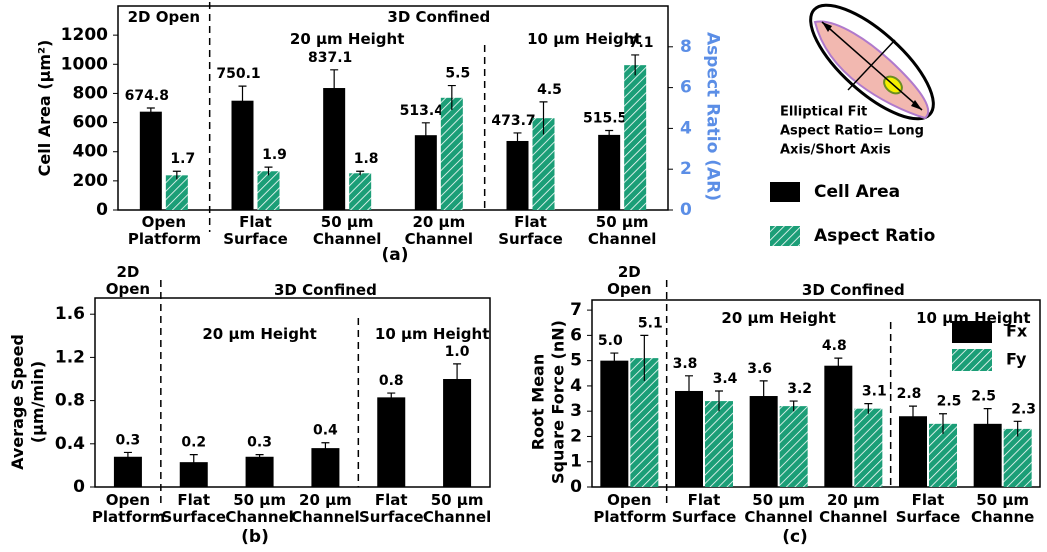 The height and width of the screenshot is (552, 1047). Describe the element at coordinates (686, 128) in the screenshot. I see `y2-tick-label: 4` at that location.